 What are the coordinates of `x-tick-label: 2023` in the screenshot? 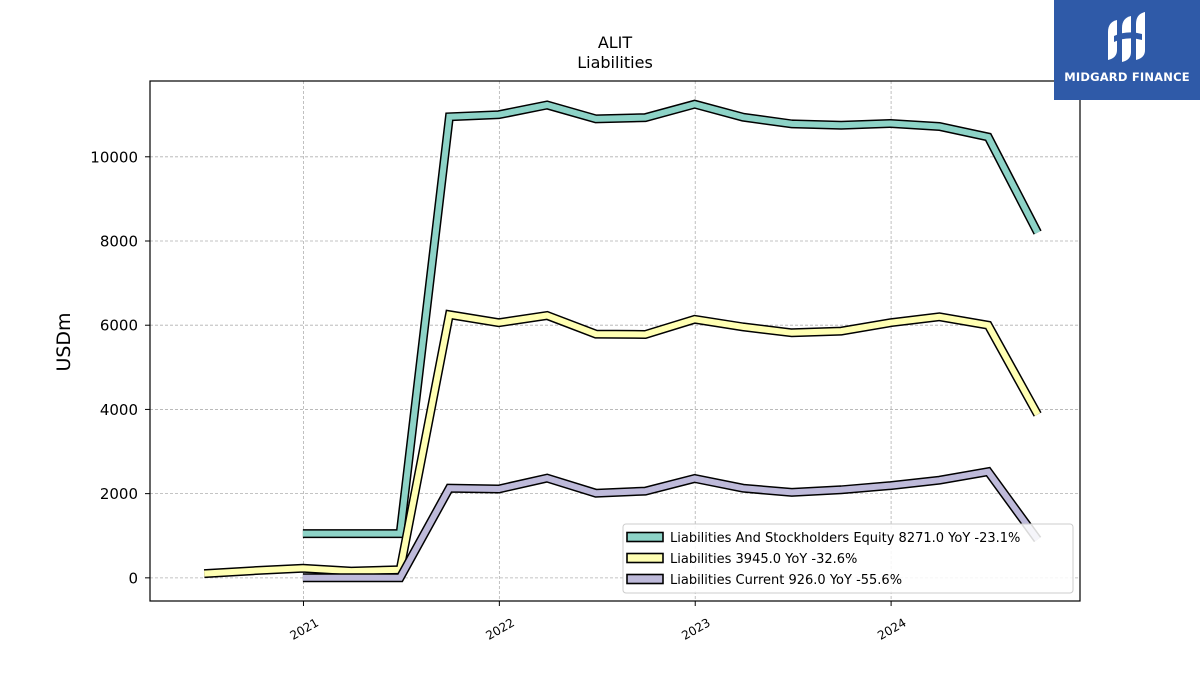 It's located at (695, 628).